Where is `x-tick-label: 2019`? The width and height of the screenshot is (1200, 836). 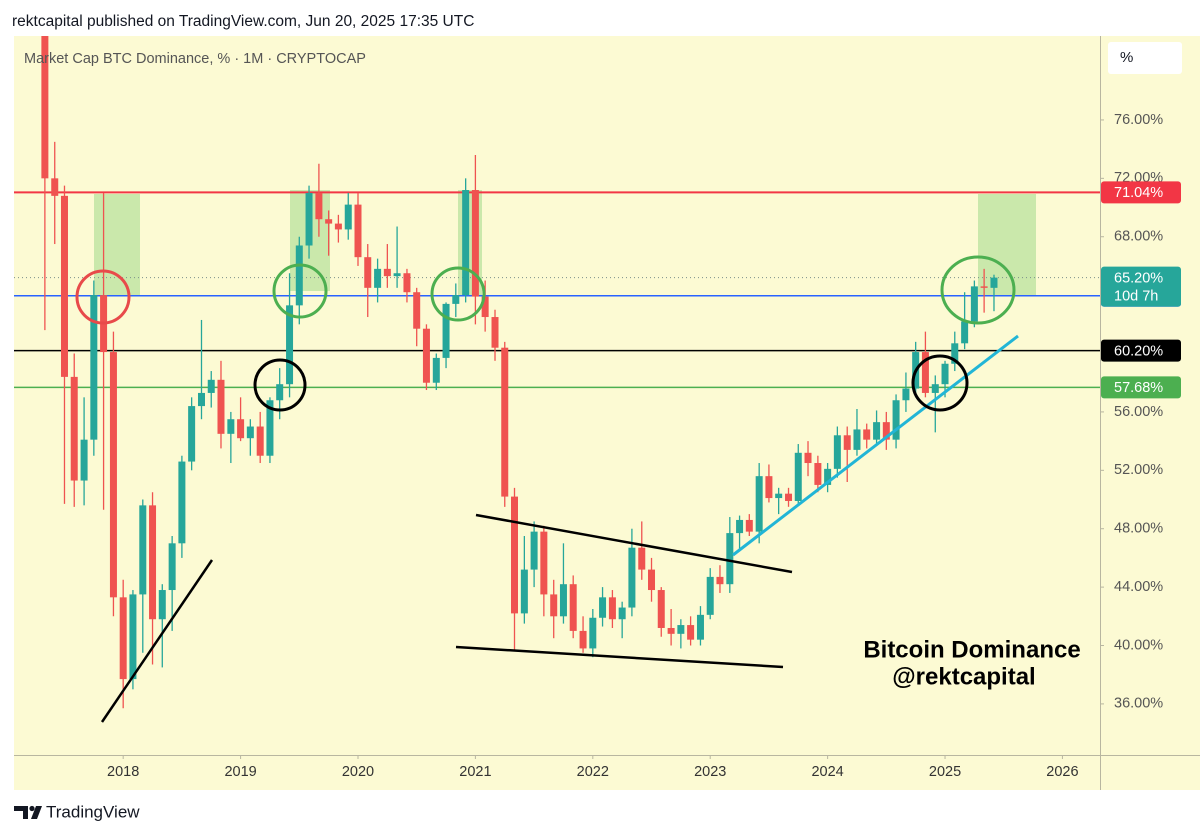 x-tick-label: 2019 is located at coordinates (240, 772).